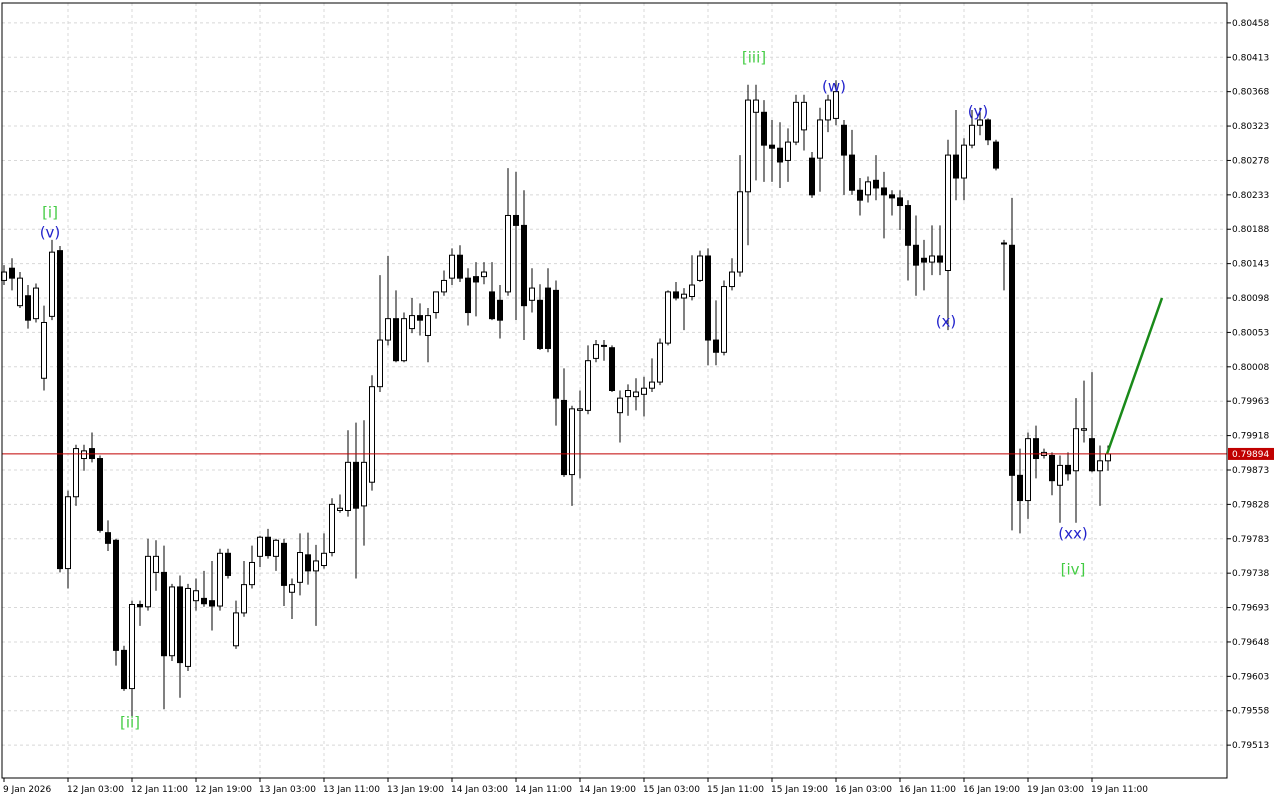 Image resolution: width=1280 pixels, height=800 pixels. I want to click on wave-label: (y), so click(978, 112).